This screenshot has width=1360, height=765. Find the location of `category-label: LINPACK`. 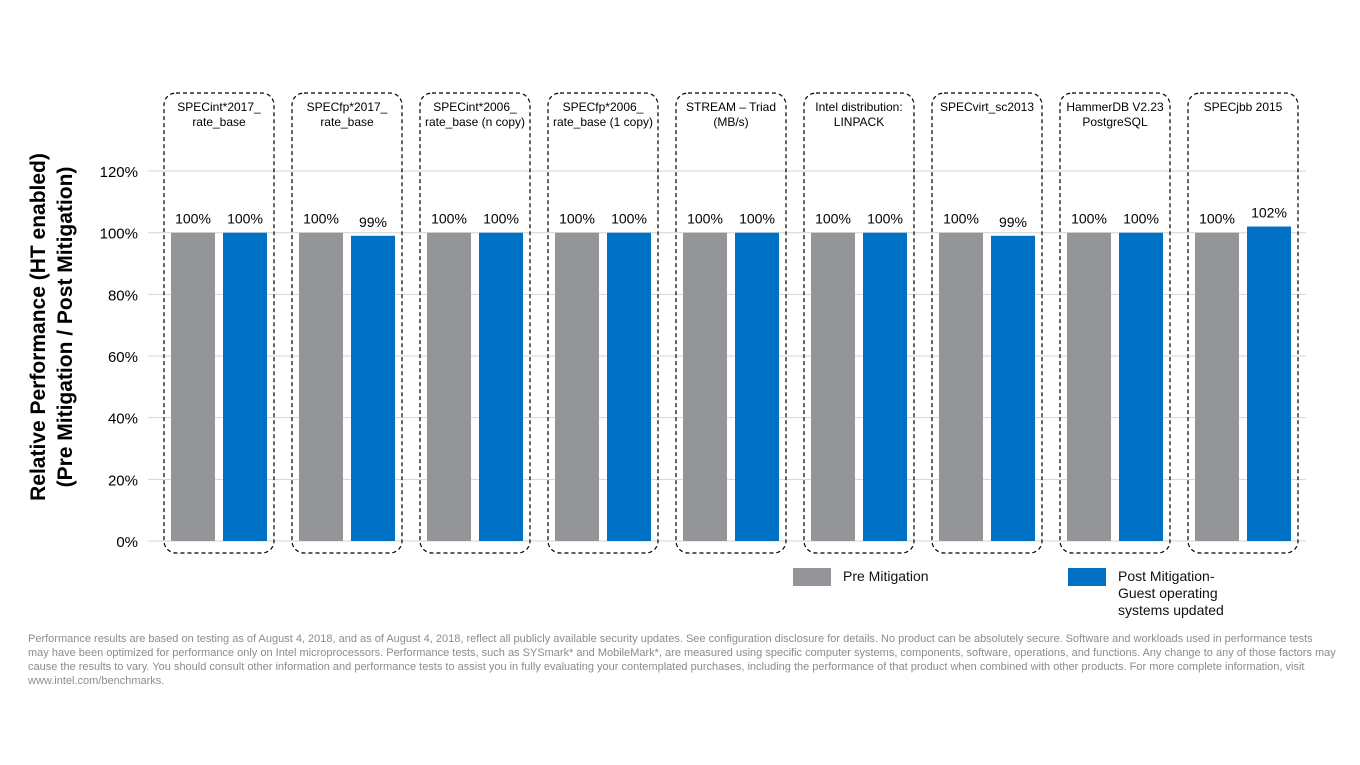

category-label: LINPACK is located at coordinates (859, 122).